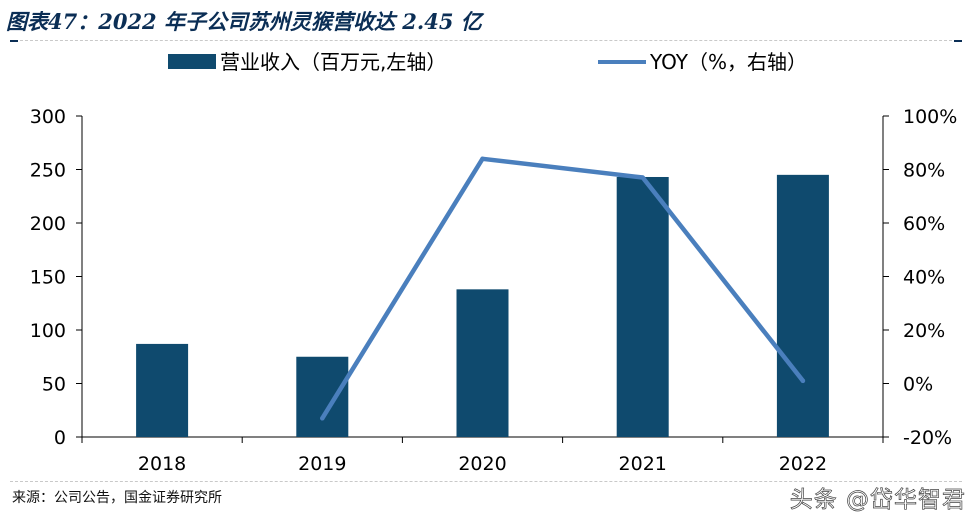 The image size is (978, 520). What do you see at coordinates (918, 385) in the screenshot?
I see `right-axis-tick-label: 0%` at bounding box center [918, 385].